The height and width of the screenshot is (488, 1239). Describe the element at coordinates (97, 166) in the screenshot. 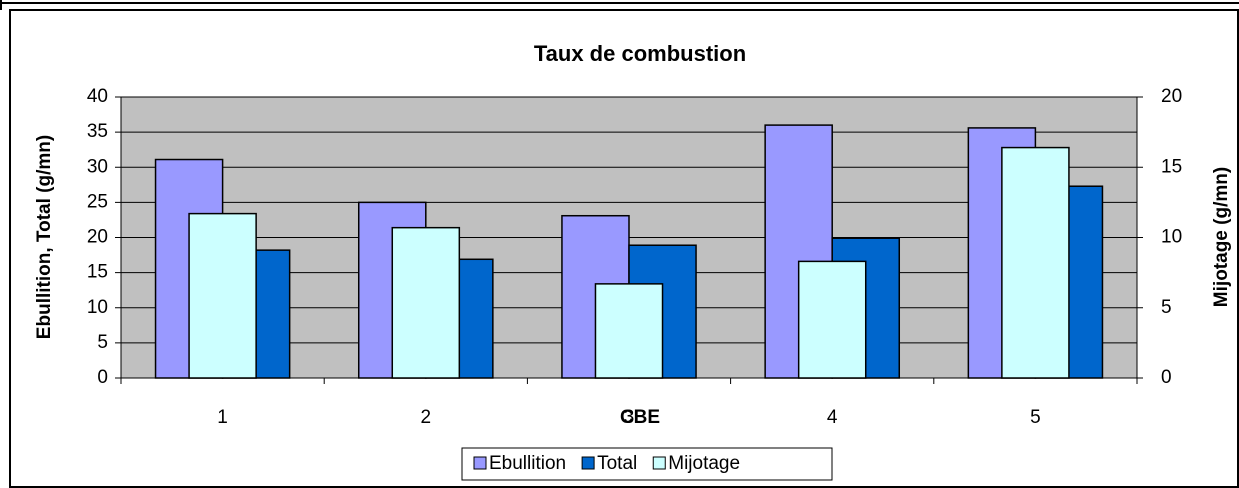

I see `y-tick-label: 30` at that location.